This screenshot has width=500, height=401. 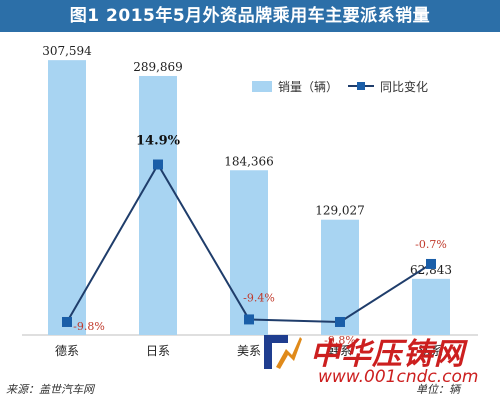 What do you see at coordinates (259, 297) in the screenshot?
I see `percent-label: -9.4%` at bounding box center [259, 297].